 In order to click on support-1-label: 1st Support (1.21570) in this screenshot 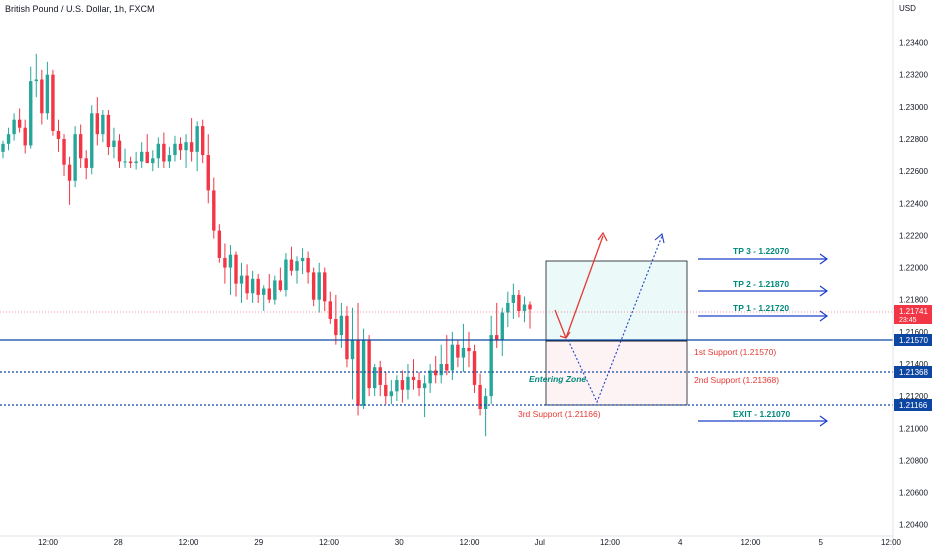, I will do `click(735, 352)`.